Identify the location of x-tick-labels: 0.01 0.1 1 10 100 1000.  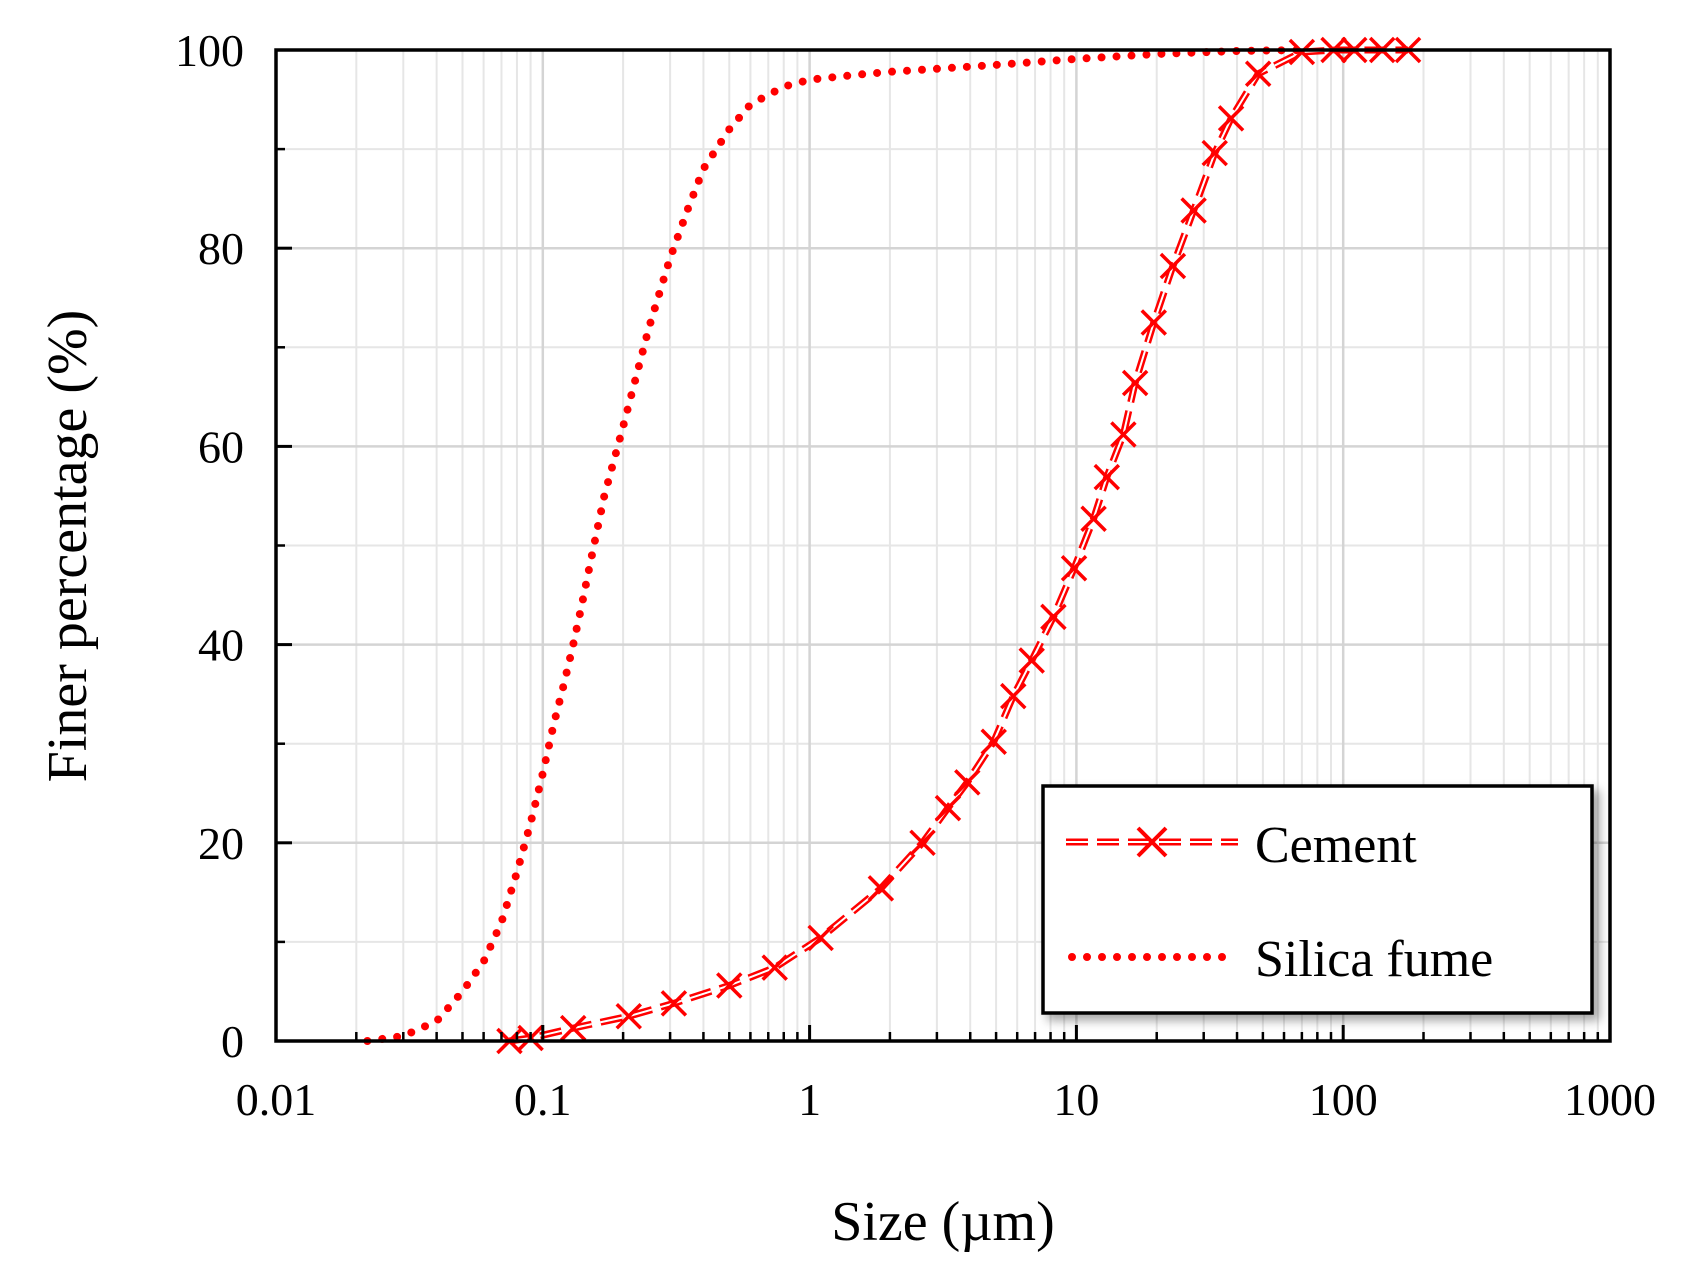
(946, 1099).